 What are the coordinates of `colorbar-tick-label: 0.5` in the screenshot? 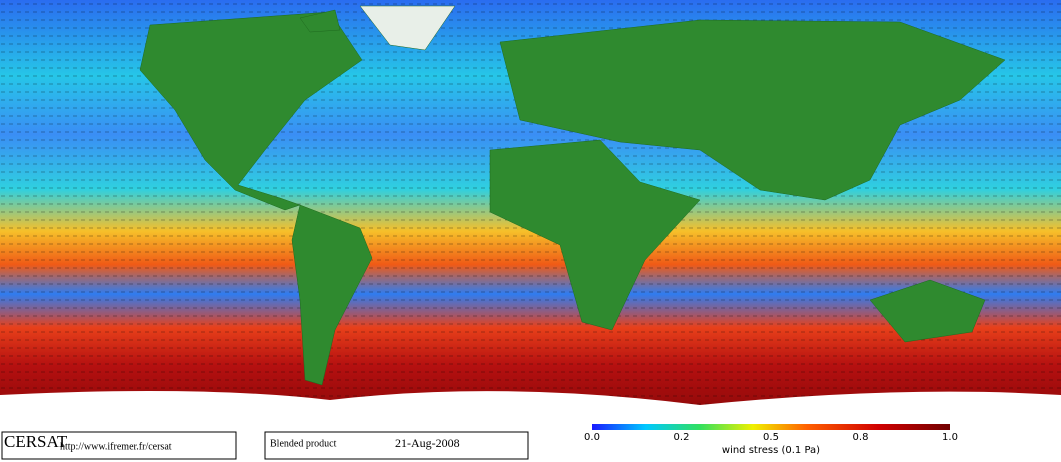 It's located at (771, 437).